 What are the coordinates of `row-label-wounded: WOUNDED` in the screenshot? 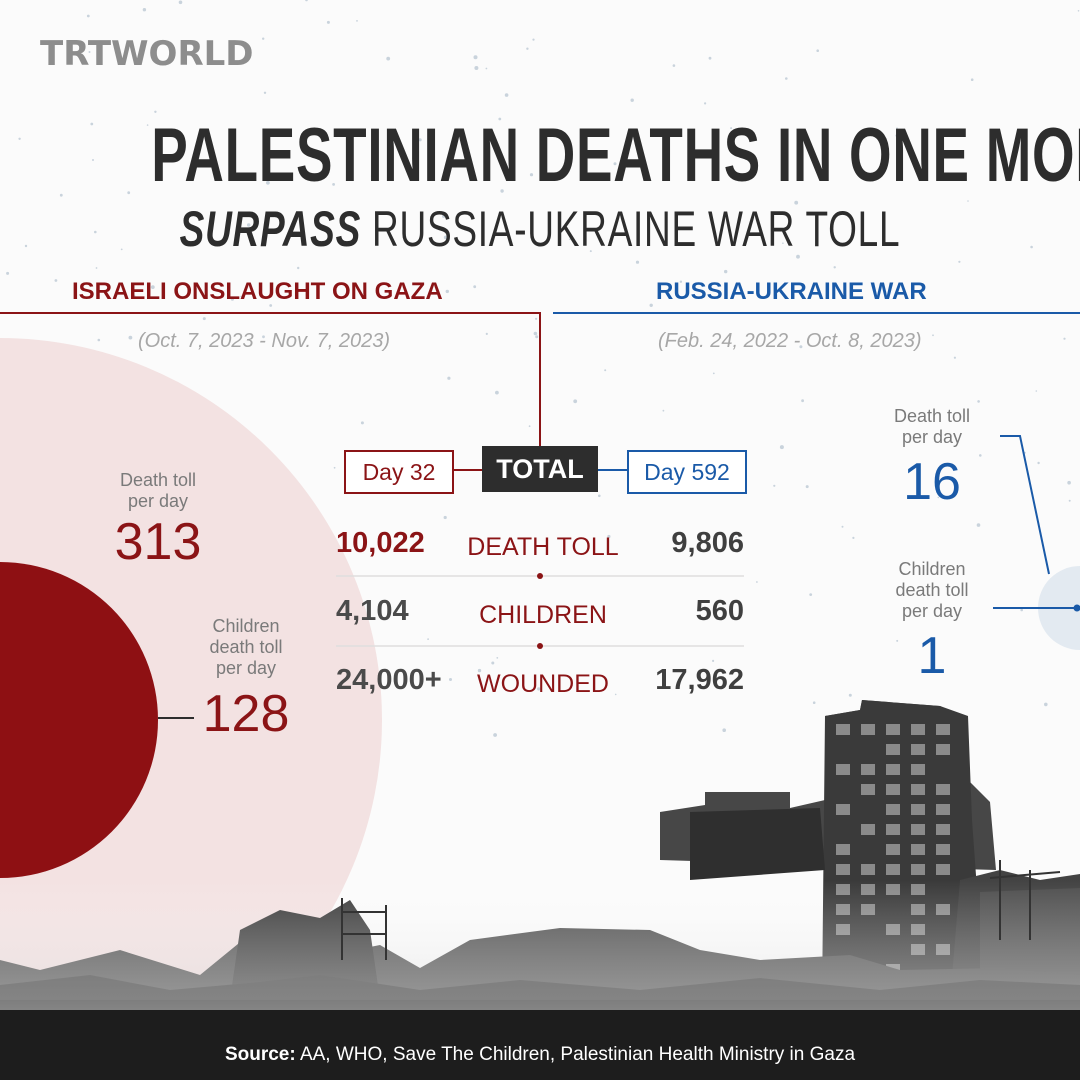 It's located at (543, 684).